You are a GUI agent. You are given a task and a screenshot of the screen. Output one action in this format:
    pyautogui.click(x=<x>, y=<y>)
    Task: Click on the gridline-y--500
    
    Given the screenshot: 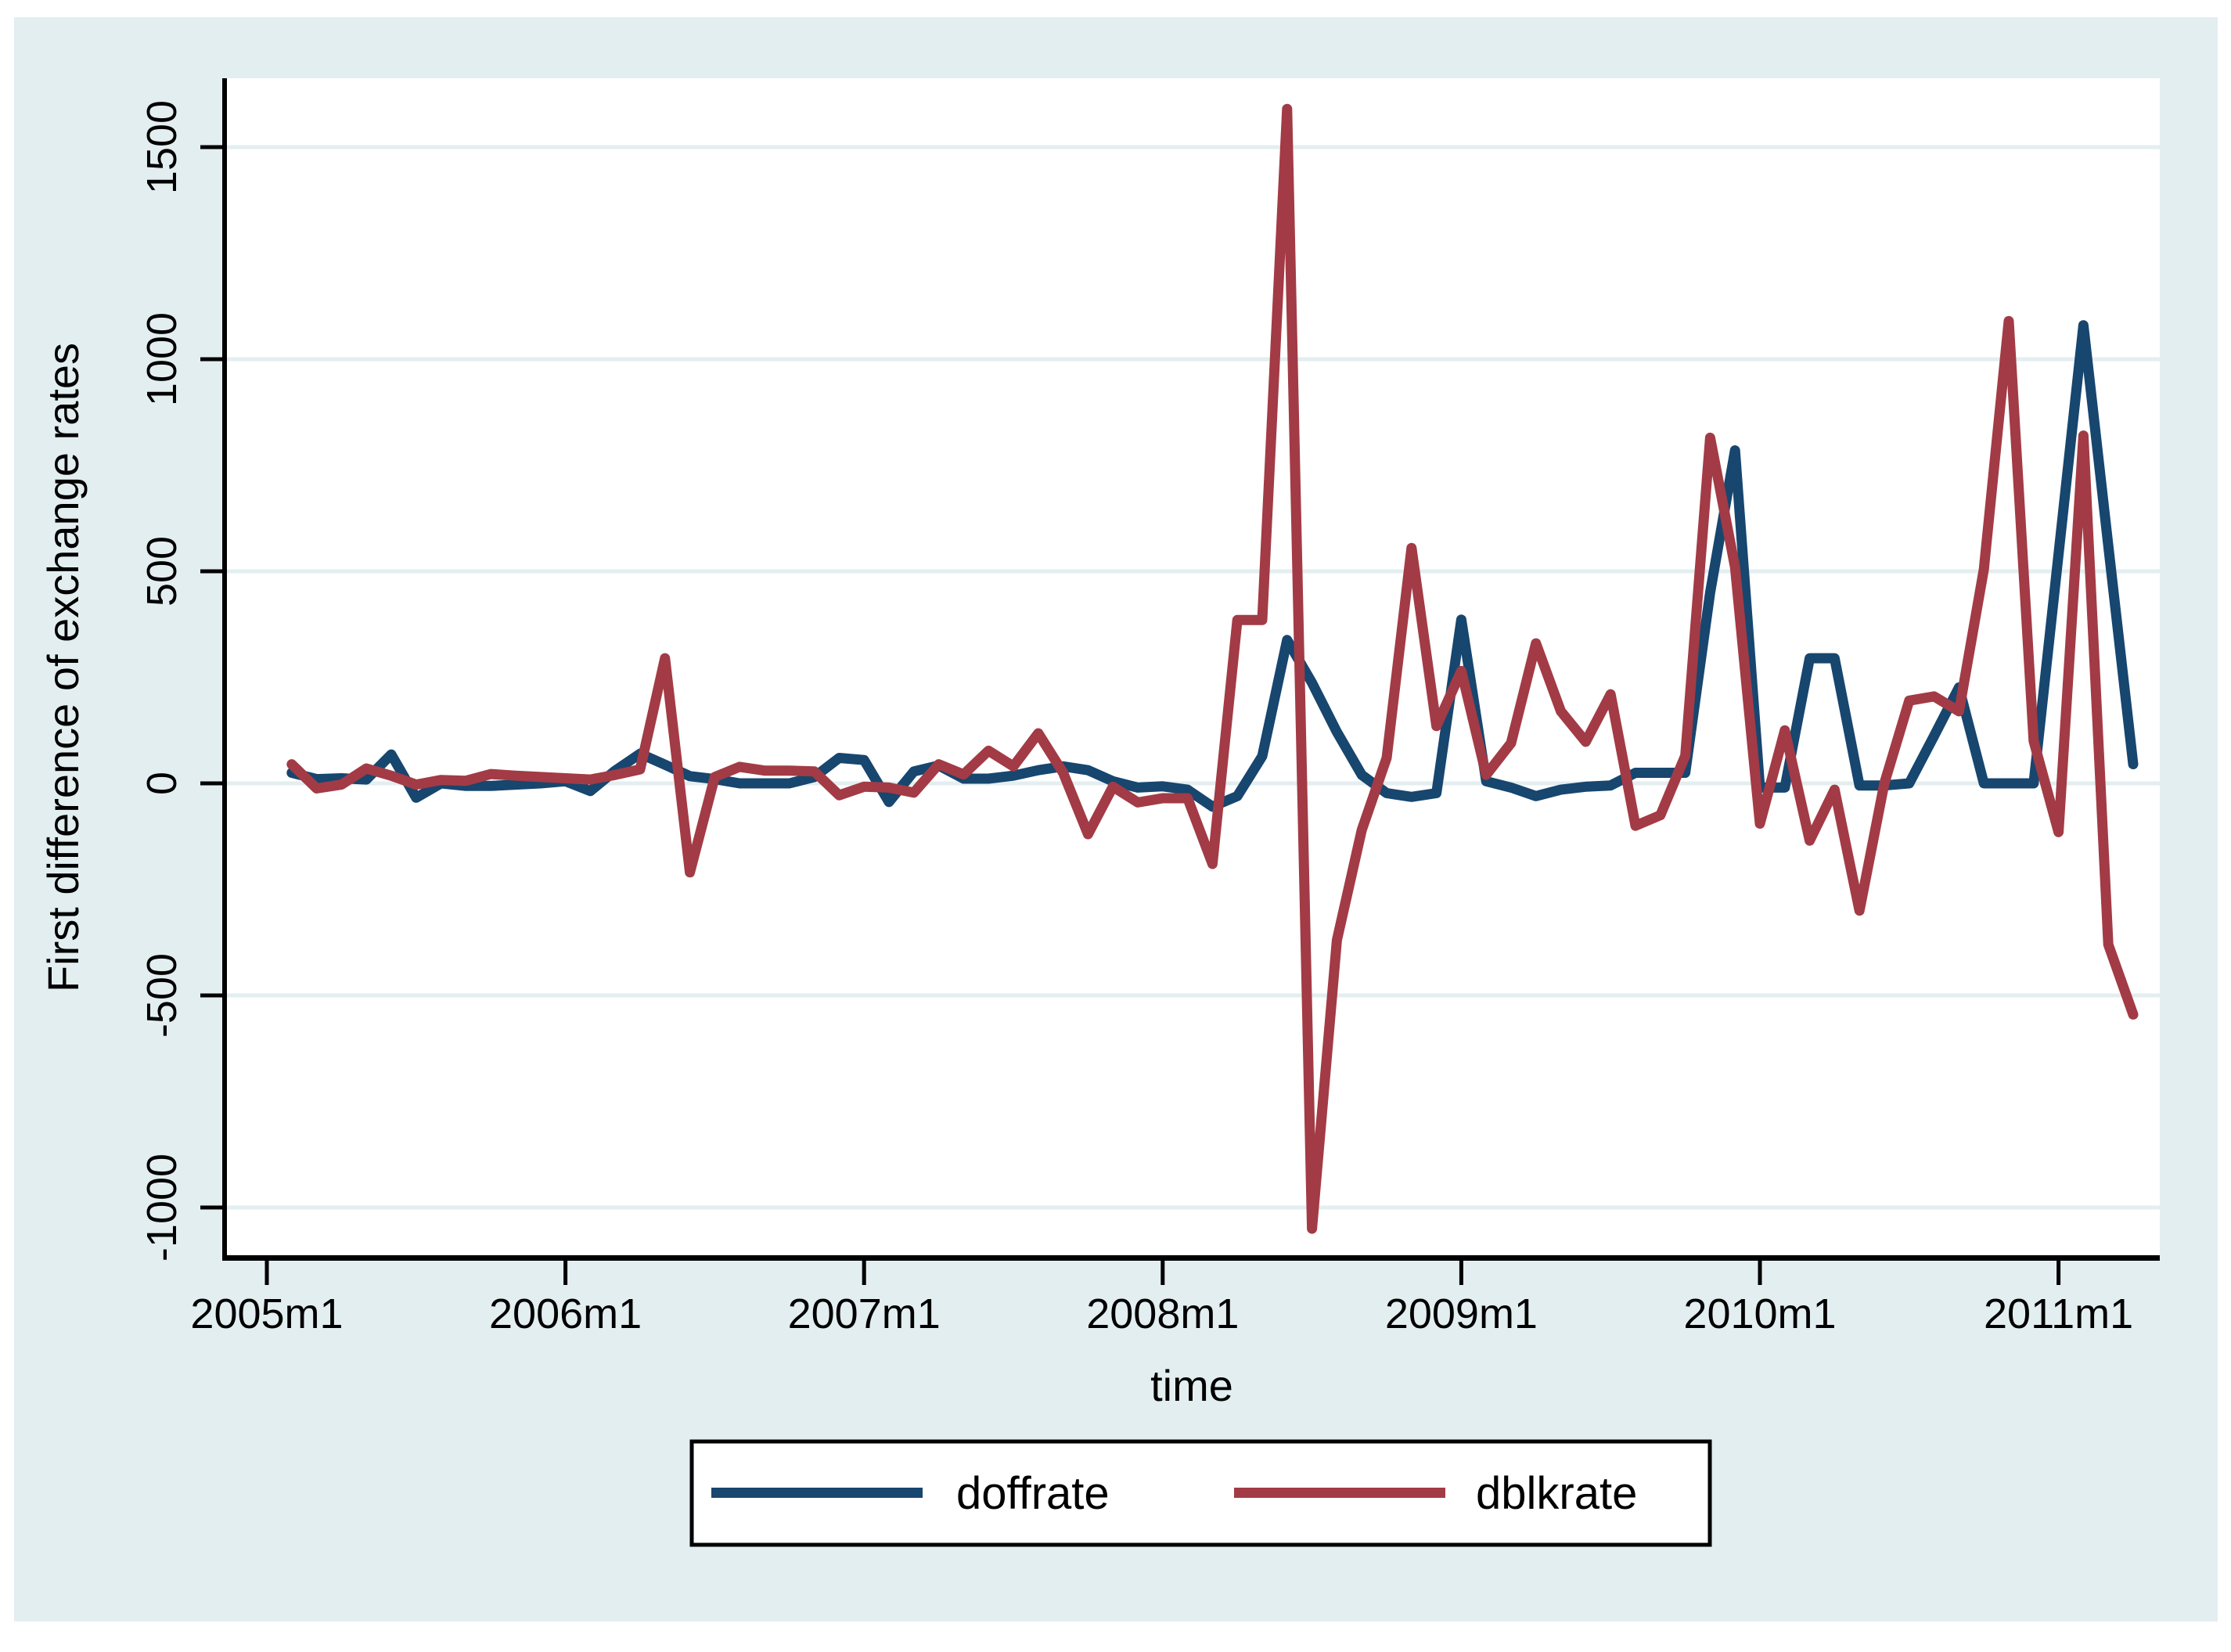 What is the action you would take?
    pyautogui.click(x=1192, y=995)
    